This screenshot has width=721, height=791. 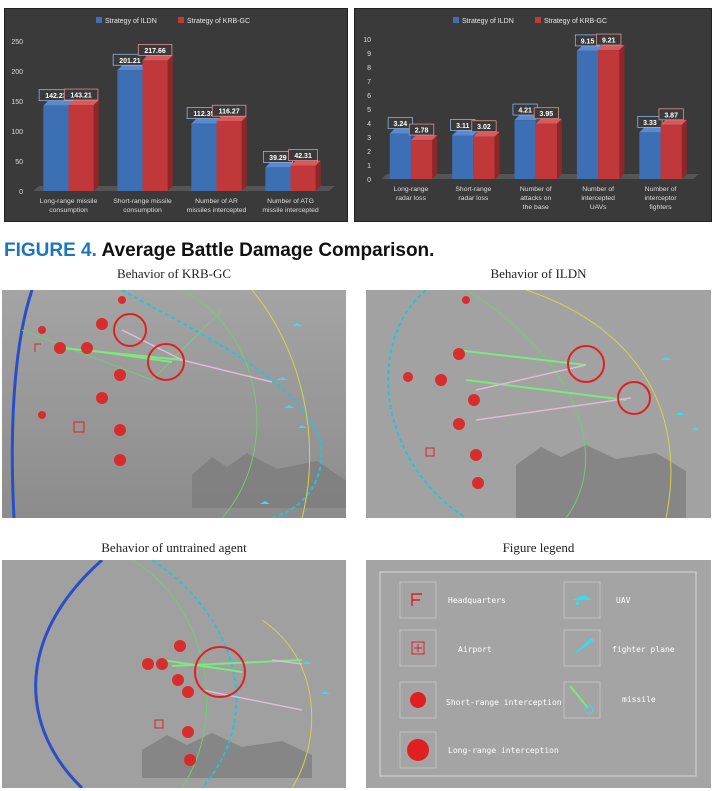 What do you see at coordinates (538, 547) in the screenshot?
I see `map-title-legend: Figure legend` at bounding box center [538, 547].